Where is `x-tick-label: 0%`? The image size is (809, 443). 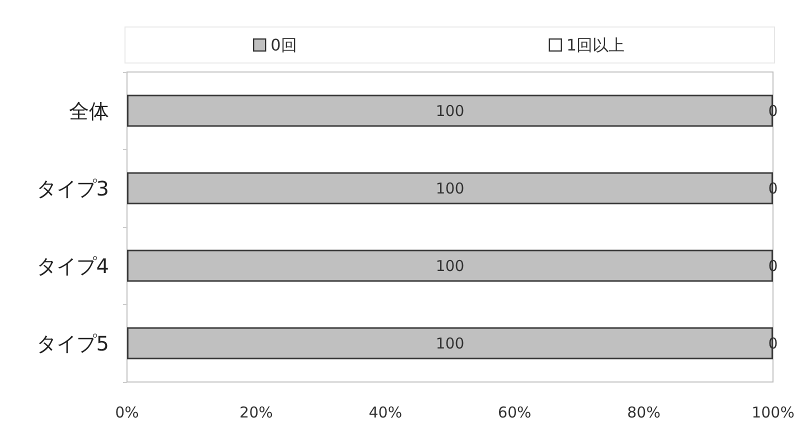 x-tick-label: 0% is located at coordinates (127, 413).